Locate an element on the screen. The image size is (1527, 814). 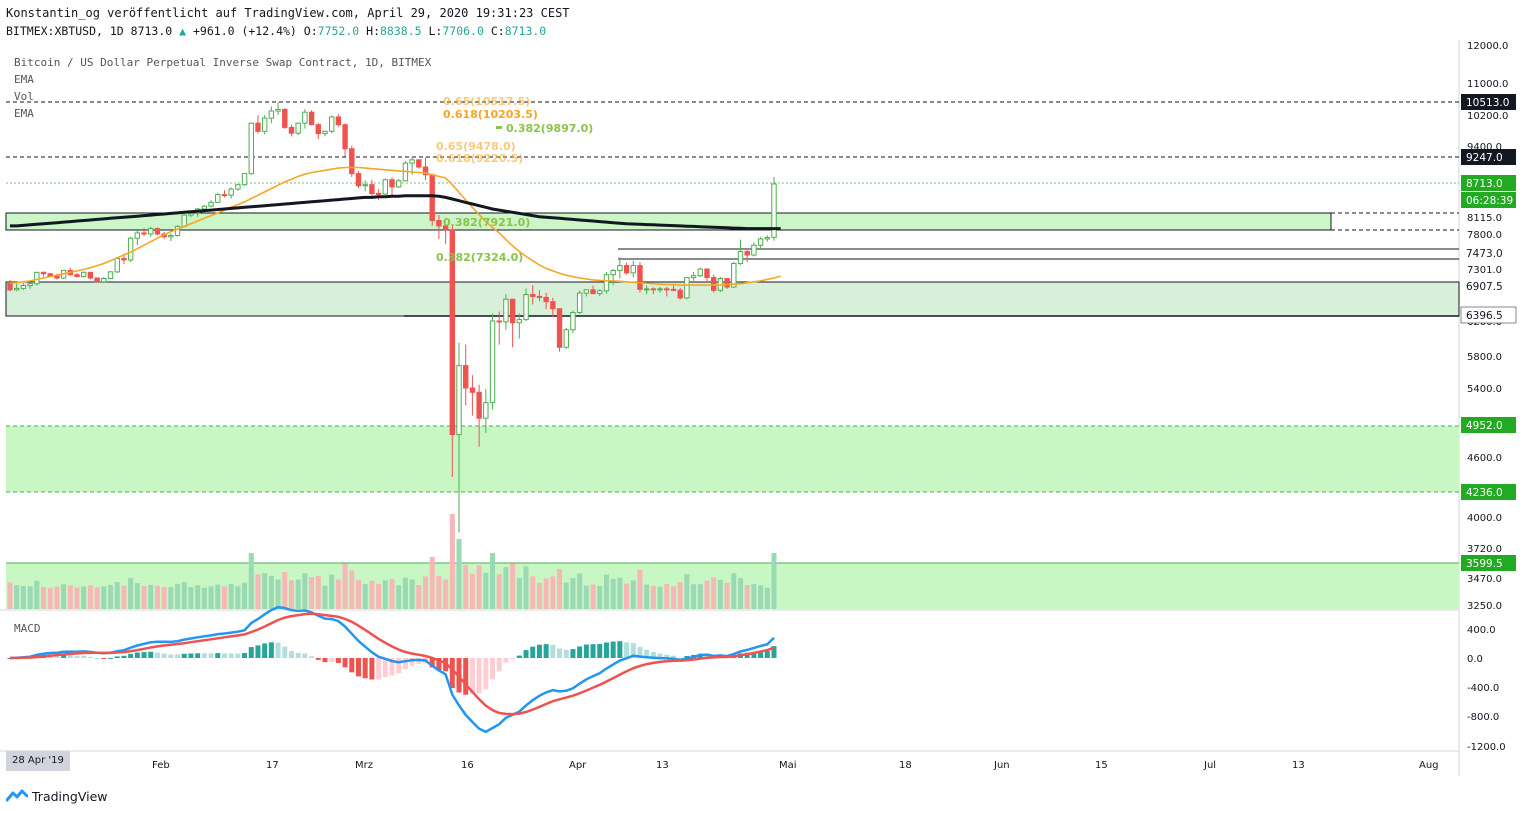
change: +961.0 (+12.4%) is located at coordinates (245, 31).